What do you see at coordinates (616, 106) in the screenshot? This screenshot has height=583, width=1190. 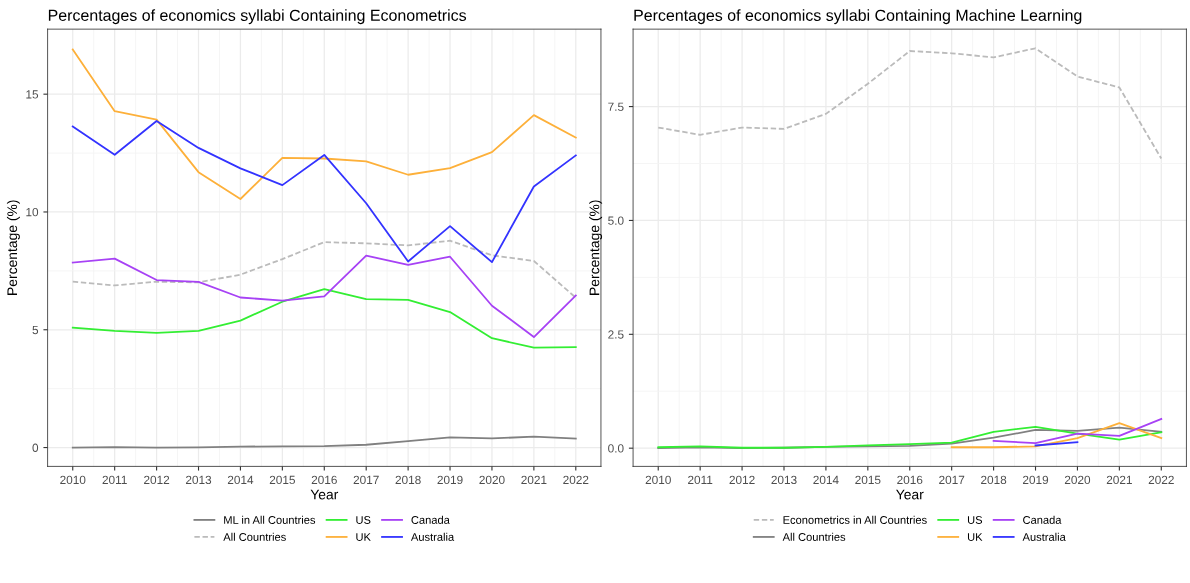 I see `y-tick-label: 7.5` at bounding box center [616, 106].